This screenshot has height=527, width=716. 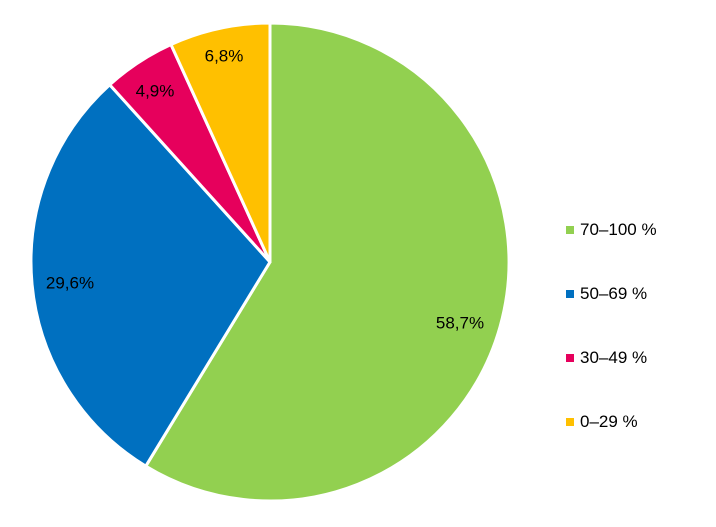 I want to click on legend: 70–100 % 50–69 % 30–49 % 0–29 %, so click(x=611, y=326).